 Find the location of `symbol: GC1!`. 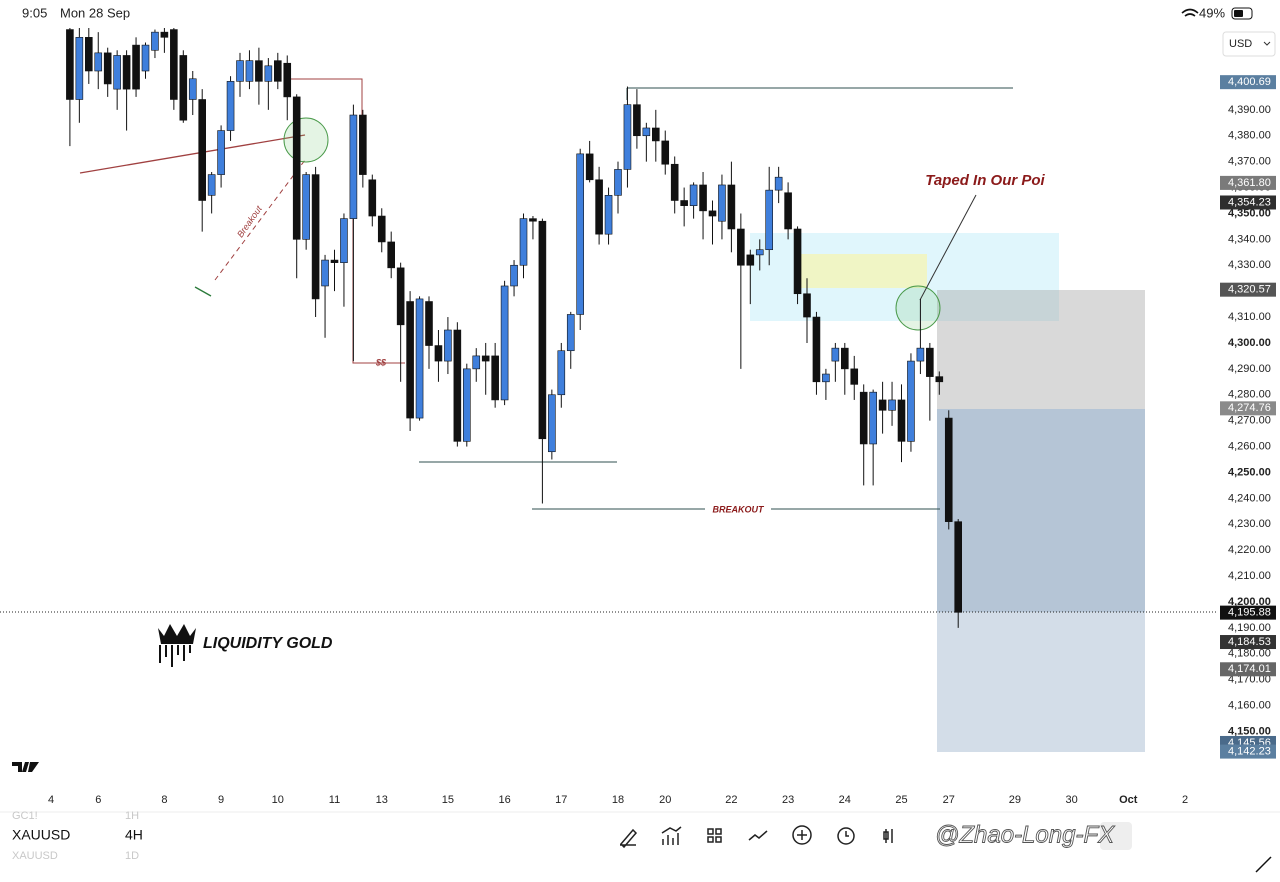

symbol: GC1! is located at coordinates (25, 816).